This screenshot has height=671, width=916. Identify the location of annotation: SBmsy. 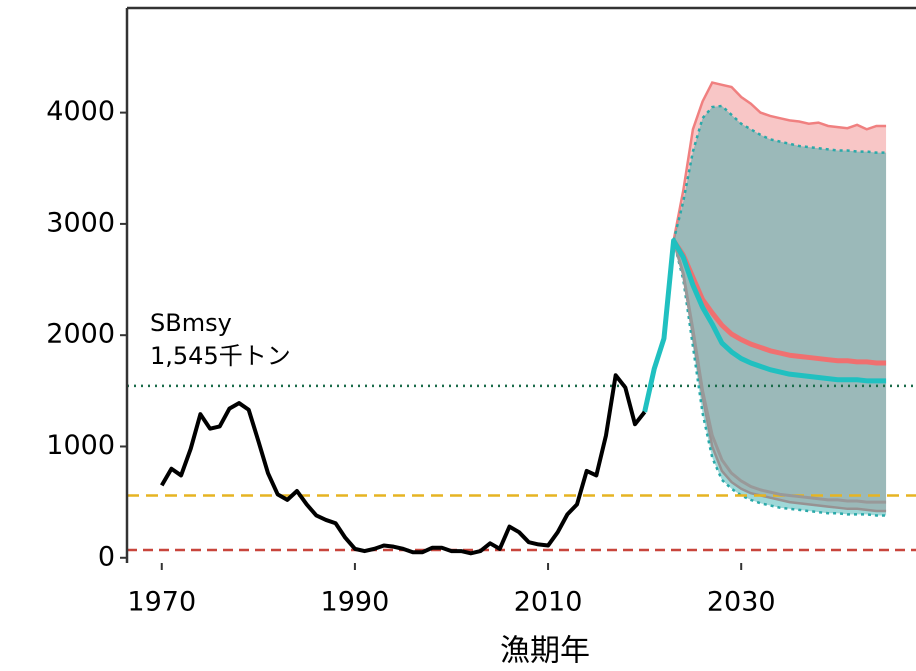
(191, 323).